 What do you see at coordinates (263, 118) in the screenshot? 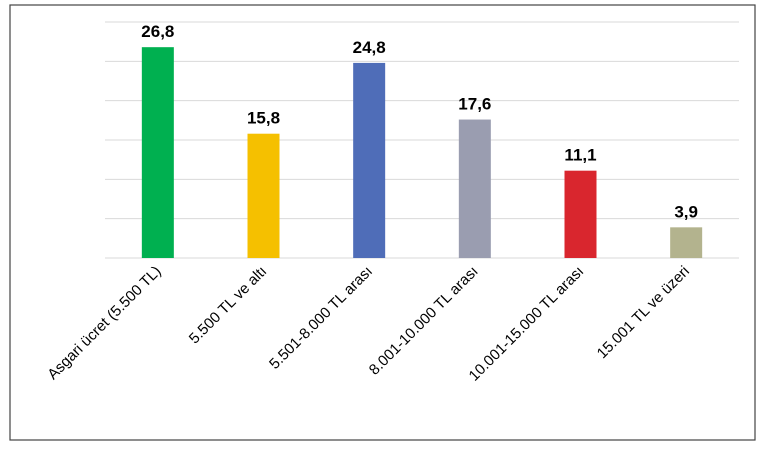
I see `value-label: 15,8` at bounding box center [263, 118].